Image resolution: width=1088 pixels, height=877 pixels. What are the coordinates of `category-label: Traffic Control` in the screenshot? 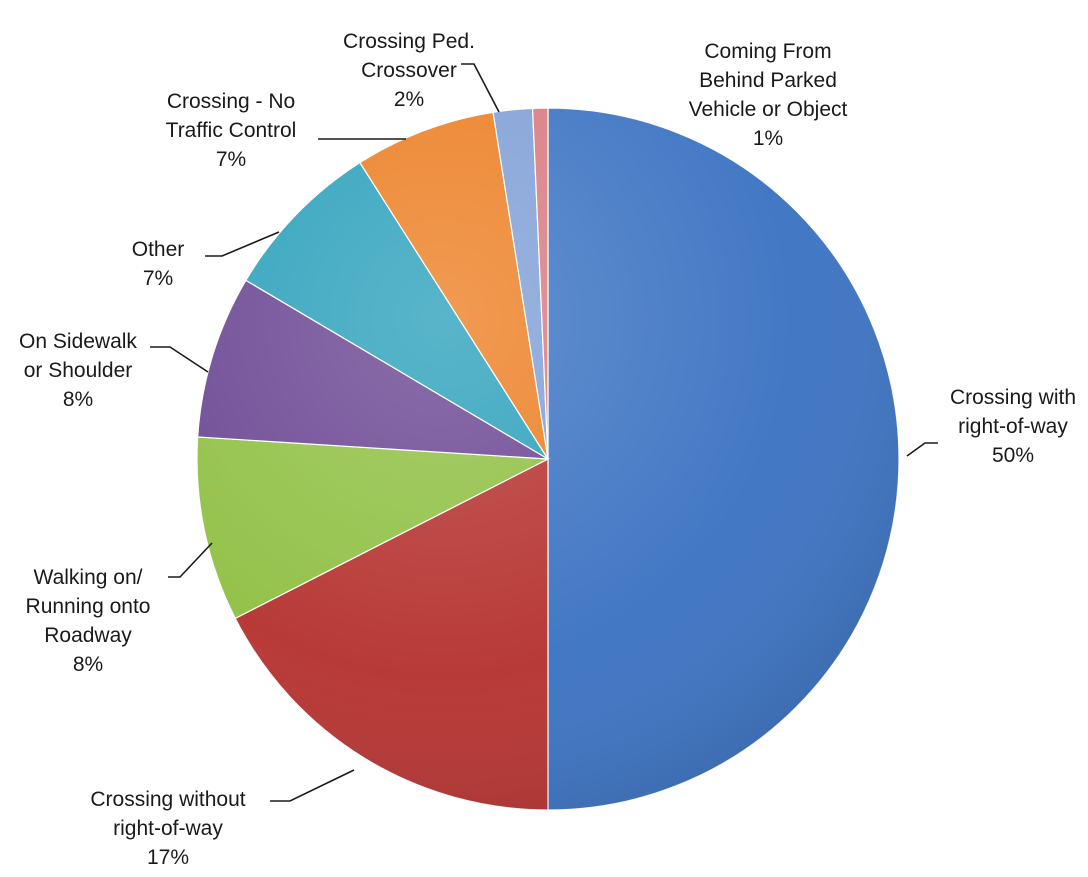 It's located at (231, 130).